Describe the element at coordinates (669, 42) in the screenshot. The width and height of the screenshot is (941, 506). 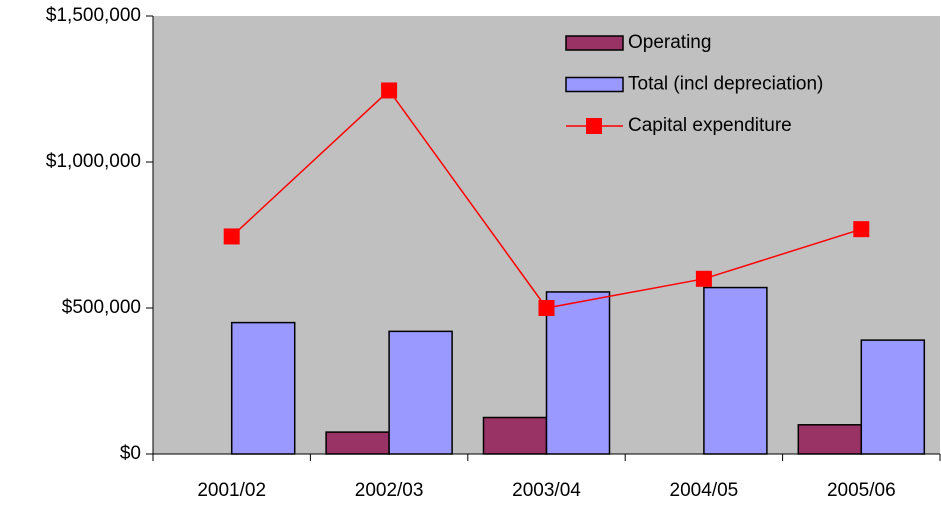
I see `legend-label: Operating` at that location.